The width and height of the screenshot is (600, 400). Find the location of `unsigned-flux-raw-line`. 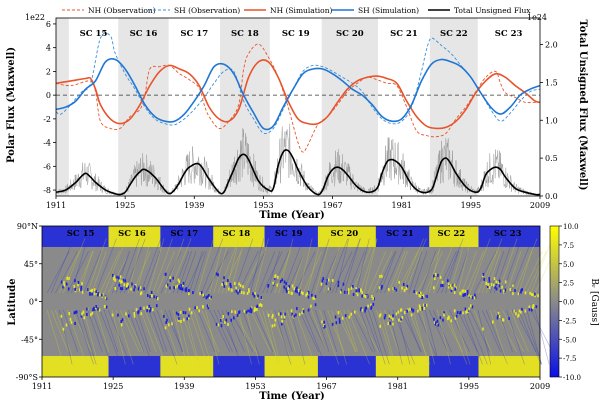

unsigned-flux-raw-line is located at coordinates (297, 160).